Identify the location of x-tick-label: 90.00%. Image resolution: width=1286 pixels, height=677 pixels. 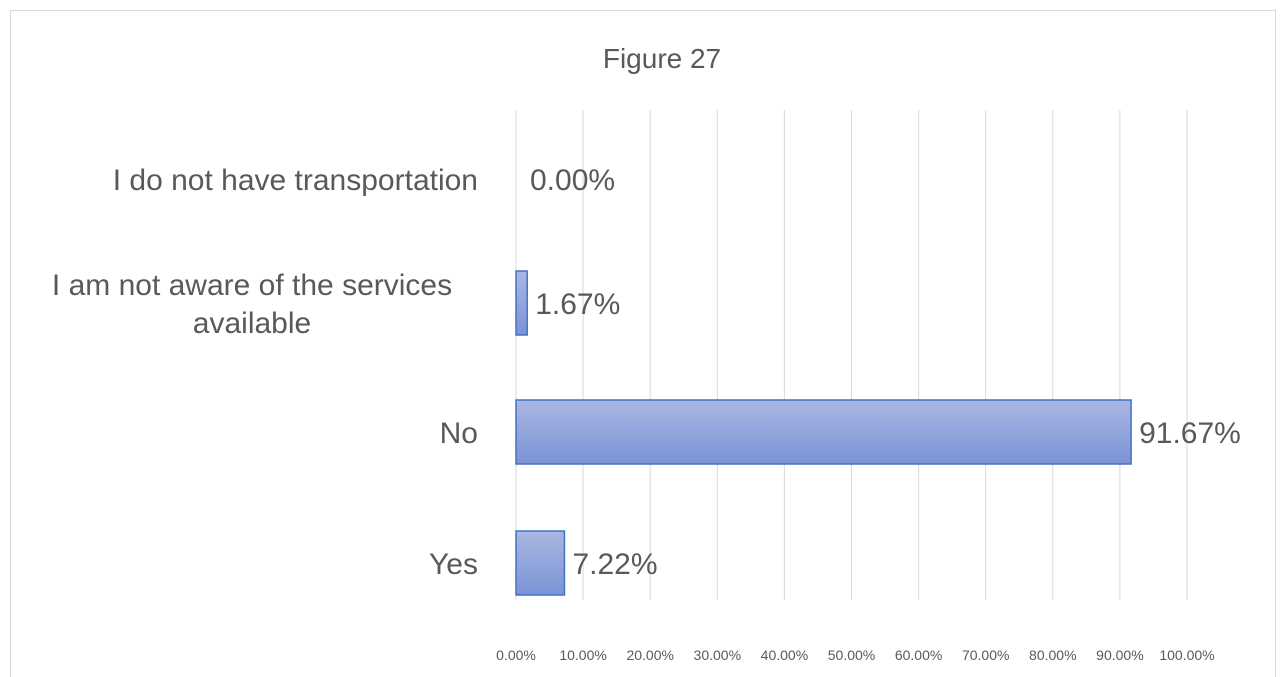
(1119, 655).